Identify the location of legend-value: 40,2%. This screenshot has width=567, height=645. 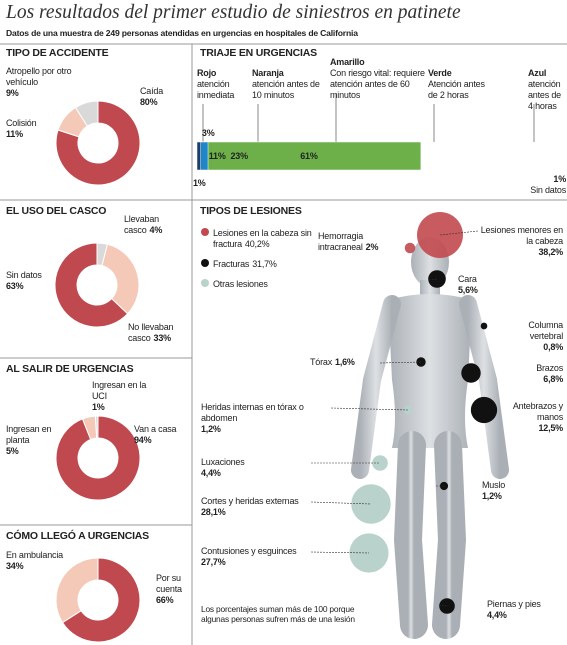
(257, 244).